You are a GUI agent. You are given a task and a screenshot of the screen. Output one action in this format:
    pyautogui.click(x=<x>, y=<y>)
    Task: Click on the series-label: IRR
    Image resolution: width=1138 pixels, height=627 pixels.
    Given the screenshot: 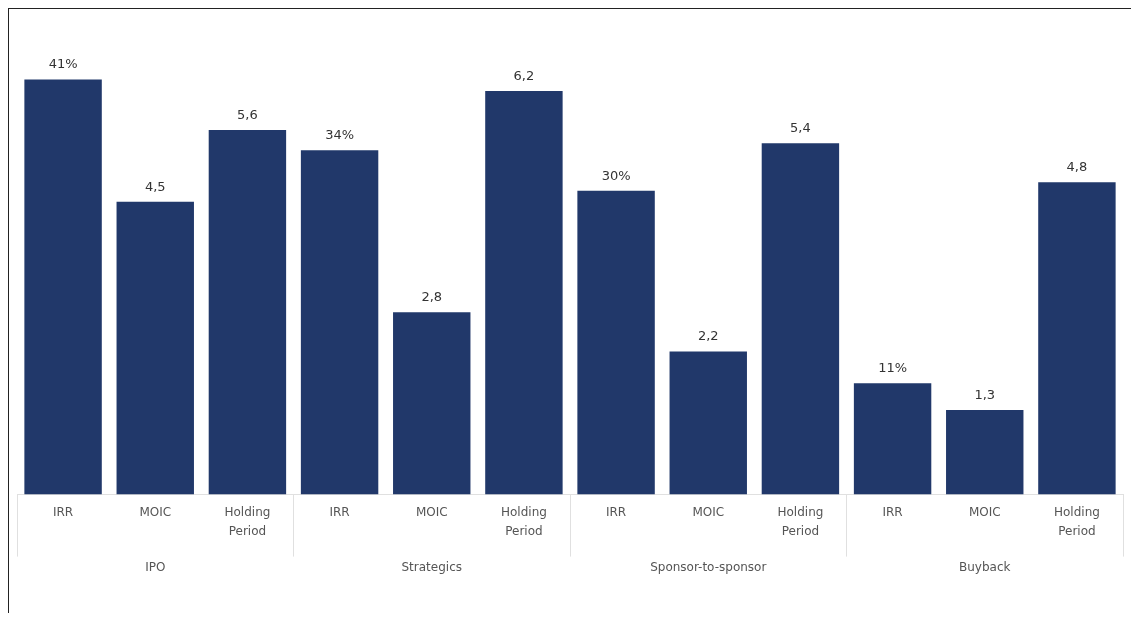 What is the action you would take?
    pyautogui.click(x=63, y=511)
    